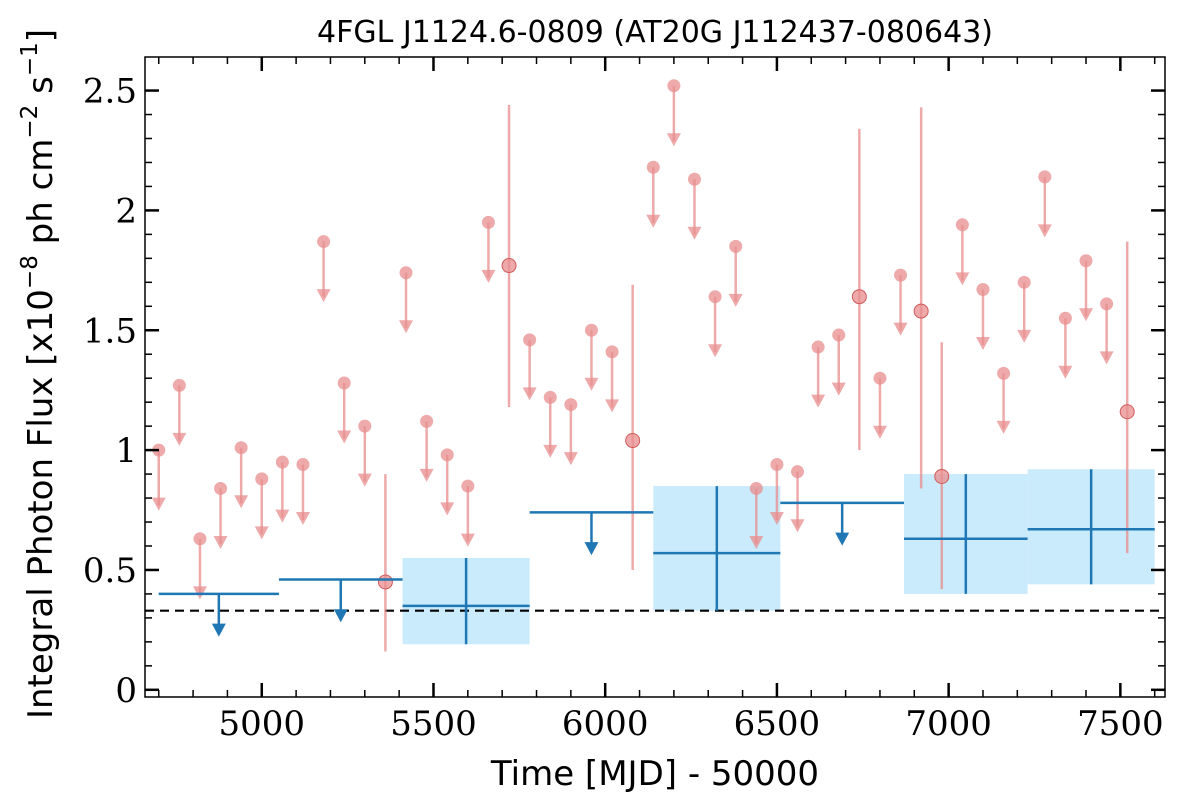 The width and height of the screenshot is (1200, 800). What do you see at coordinates (1120, 724) in the screenshot?
I see `x-tick-label: 7500` at bounding box center [1120, 724].